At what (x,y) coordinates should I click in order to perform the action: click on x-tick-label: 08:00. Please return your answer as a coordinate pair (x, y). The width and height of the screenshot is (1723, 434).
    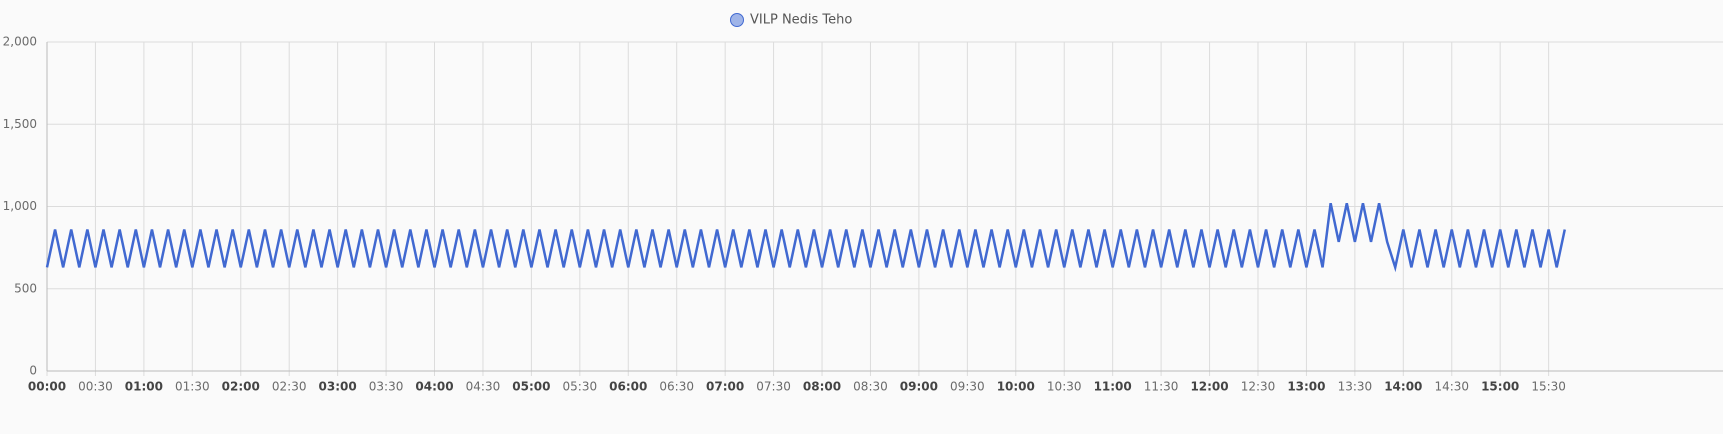
    Looking at the image, I should click on (822, 387).